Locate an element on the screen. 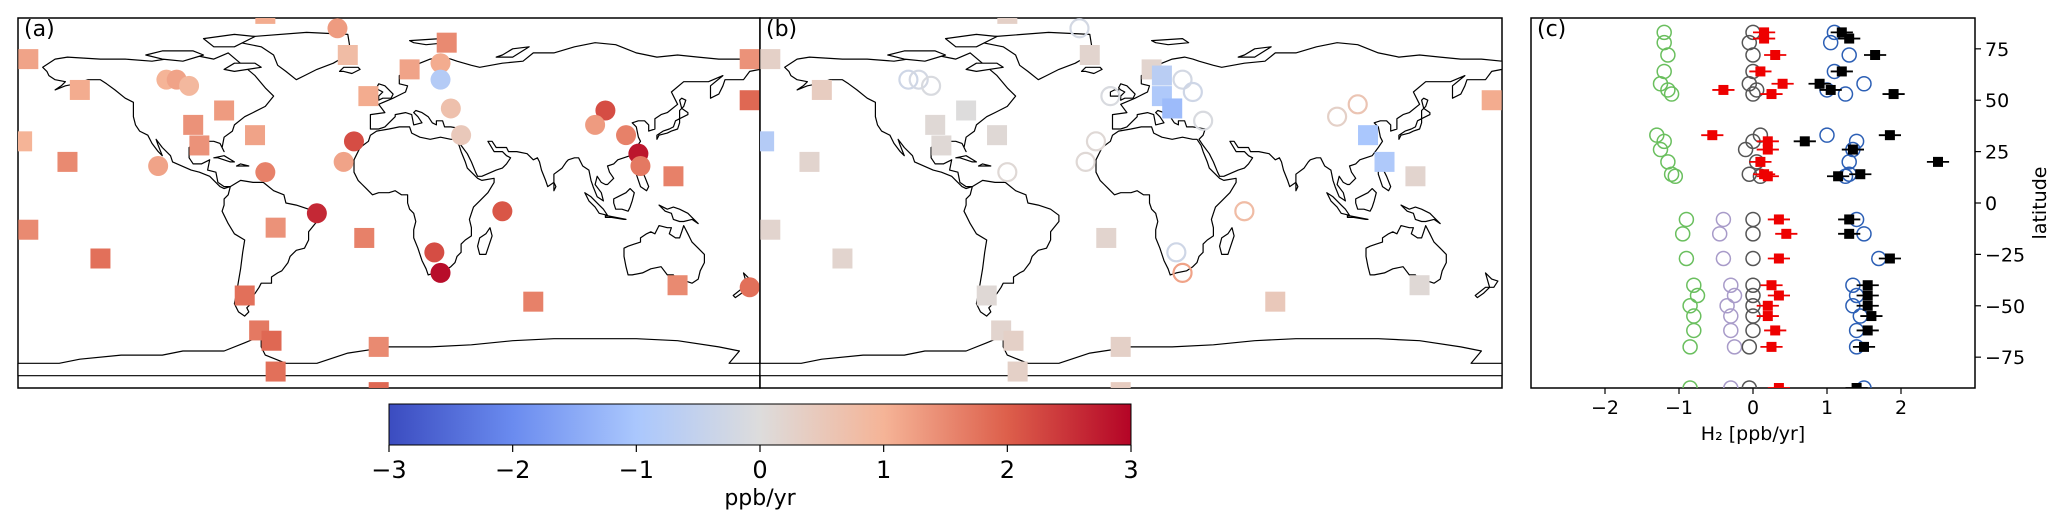 Image resolution: width=2067 pixels, height=528 pixels. c-ytick-label-0: 75 is located at coordinates (1997, 50).